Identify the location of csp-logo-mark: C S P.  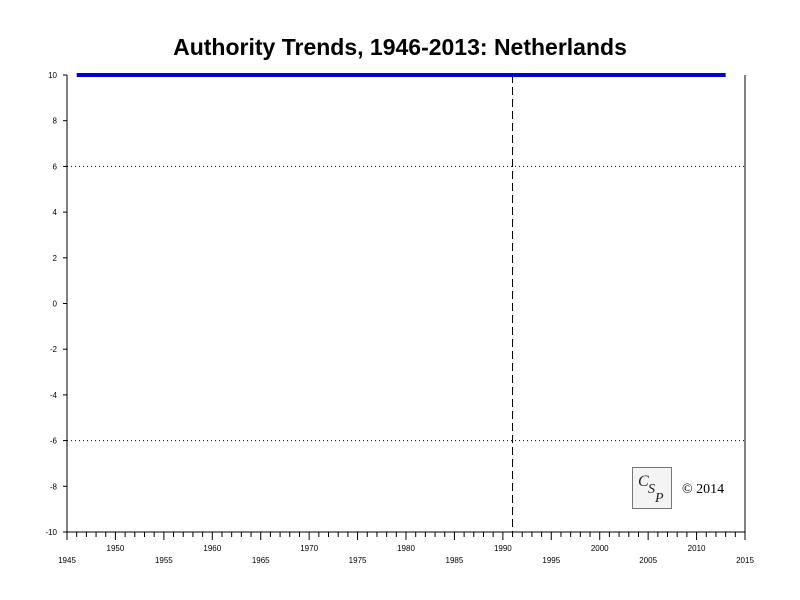
(651, 489).